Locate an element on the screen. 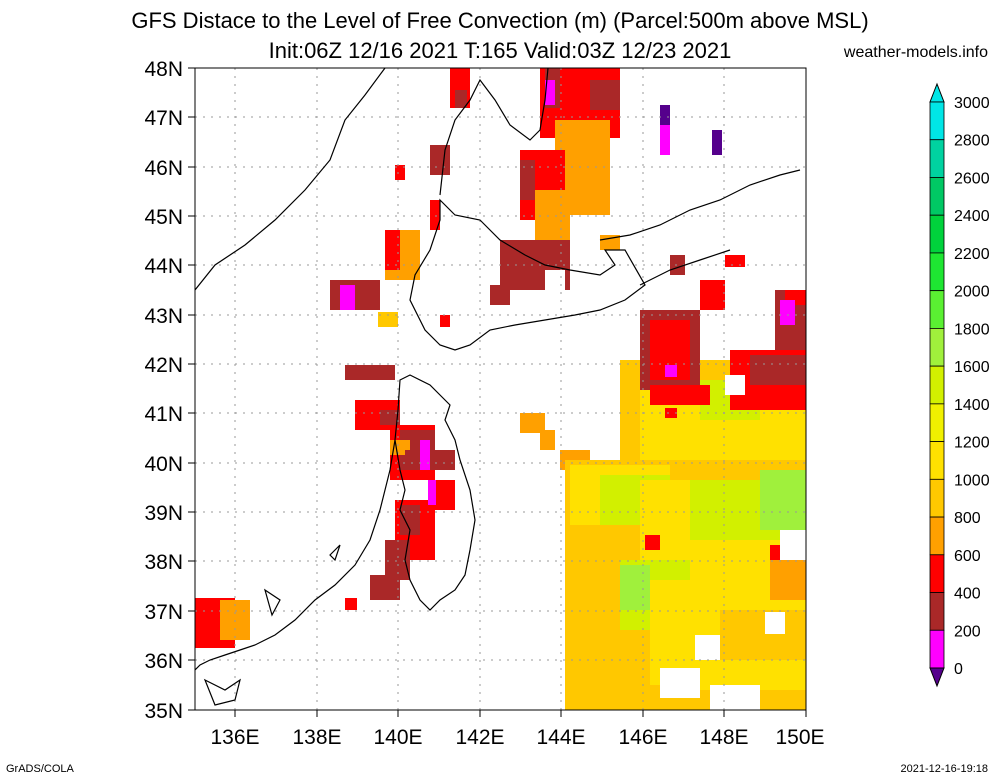 The height and width of the screenshot is (779, 1000). source-credit: weather-models.info is located at coordinates (915, 52).